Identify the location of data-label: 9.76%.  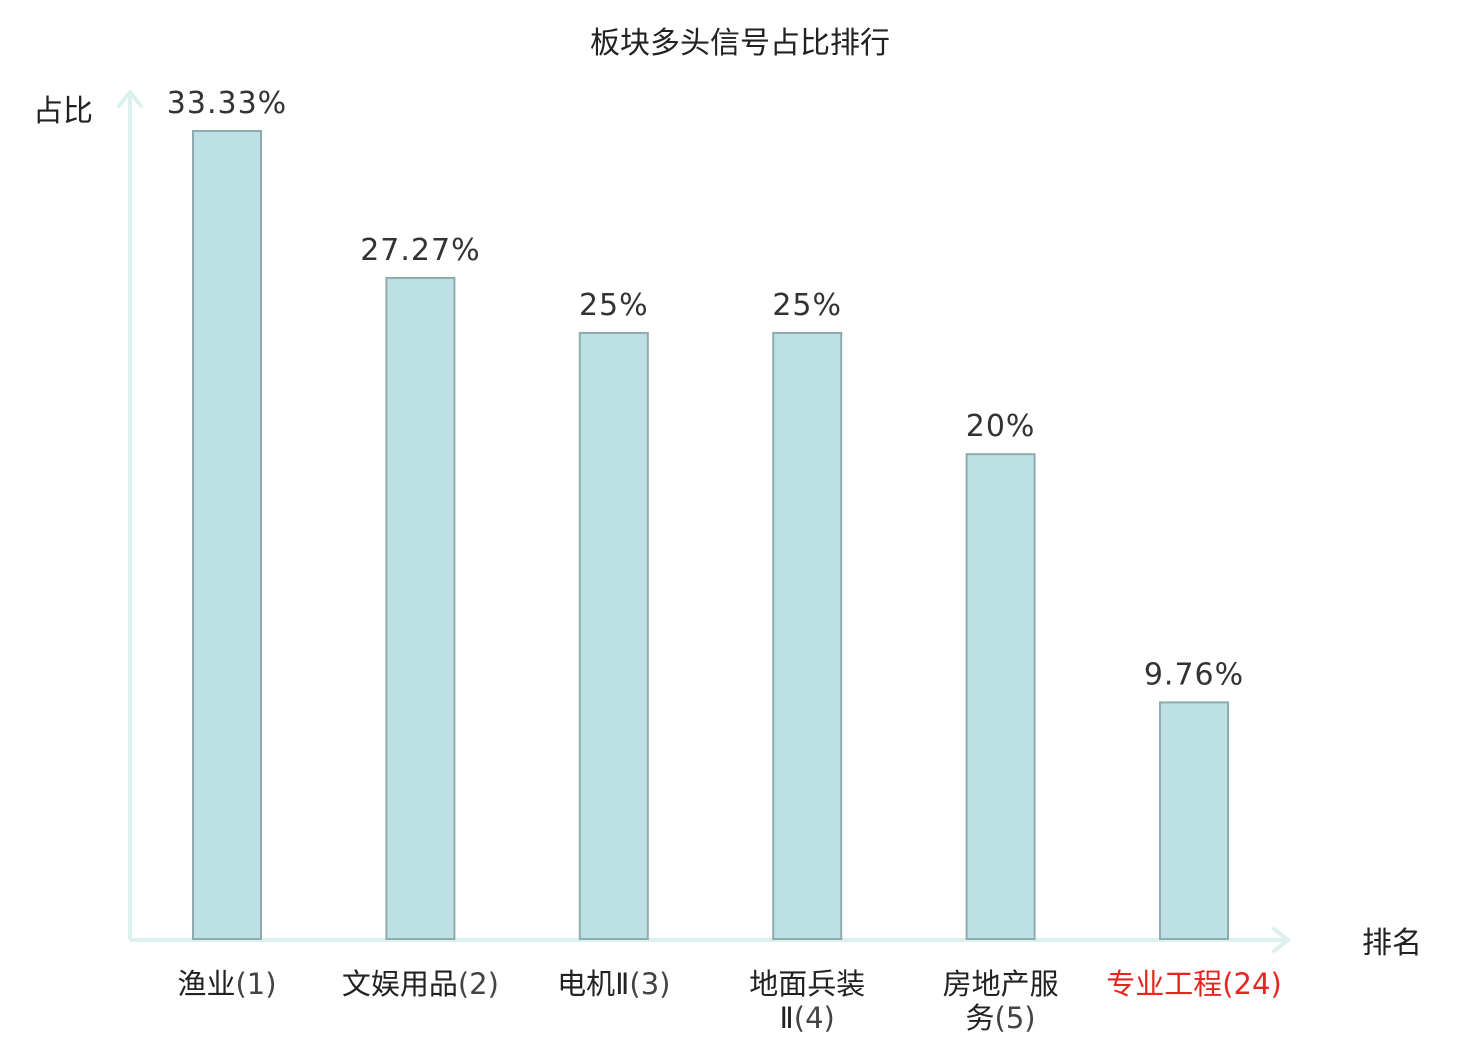
(1194, 674).